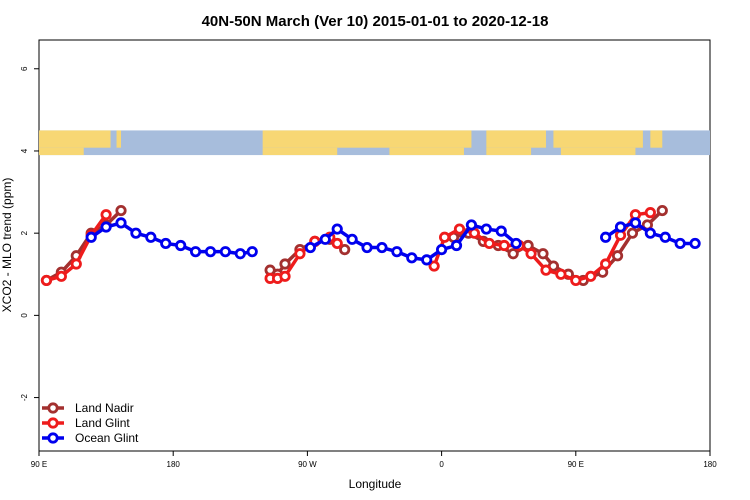 The height and width of the screenshot is (500, 750). I want to click on y-axis-label: XCO2 - MLO trend (ppm), so click(7, 245).